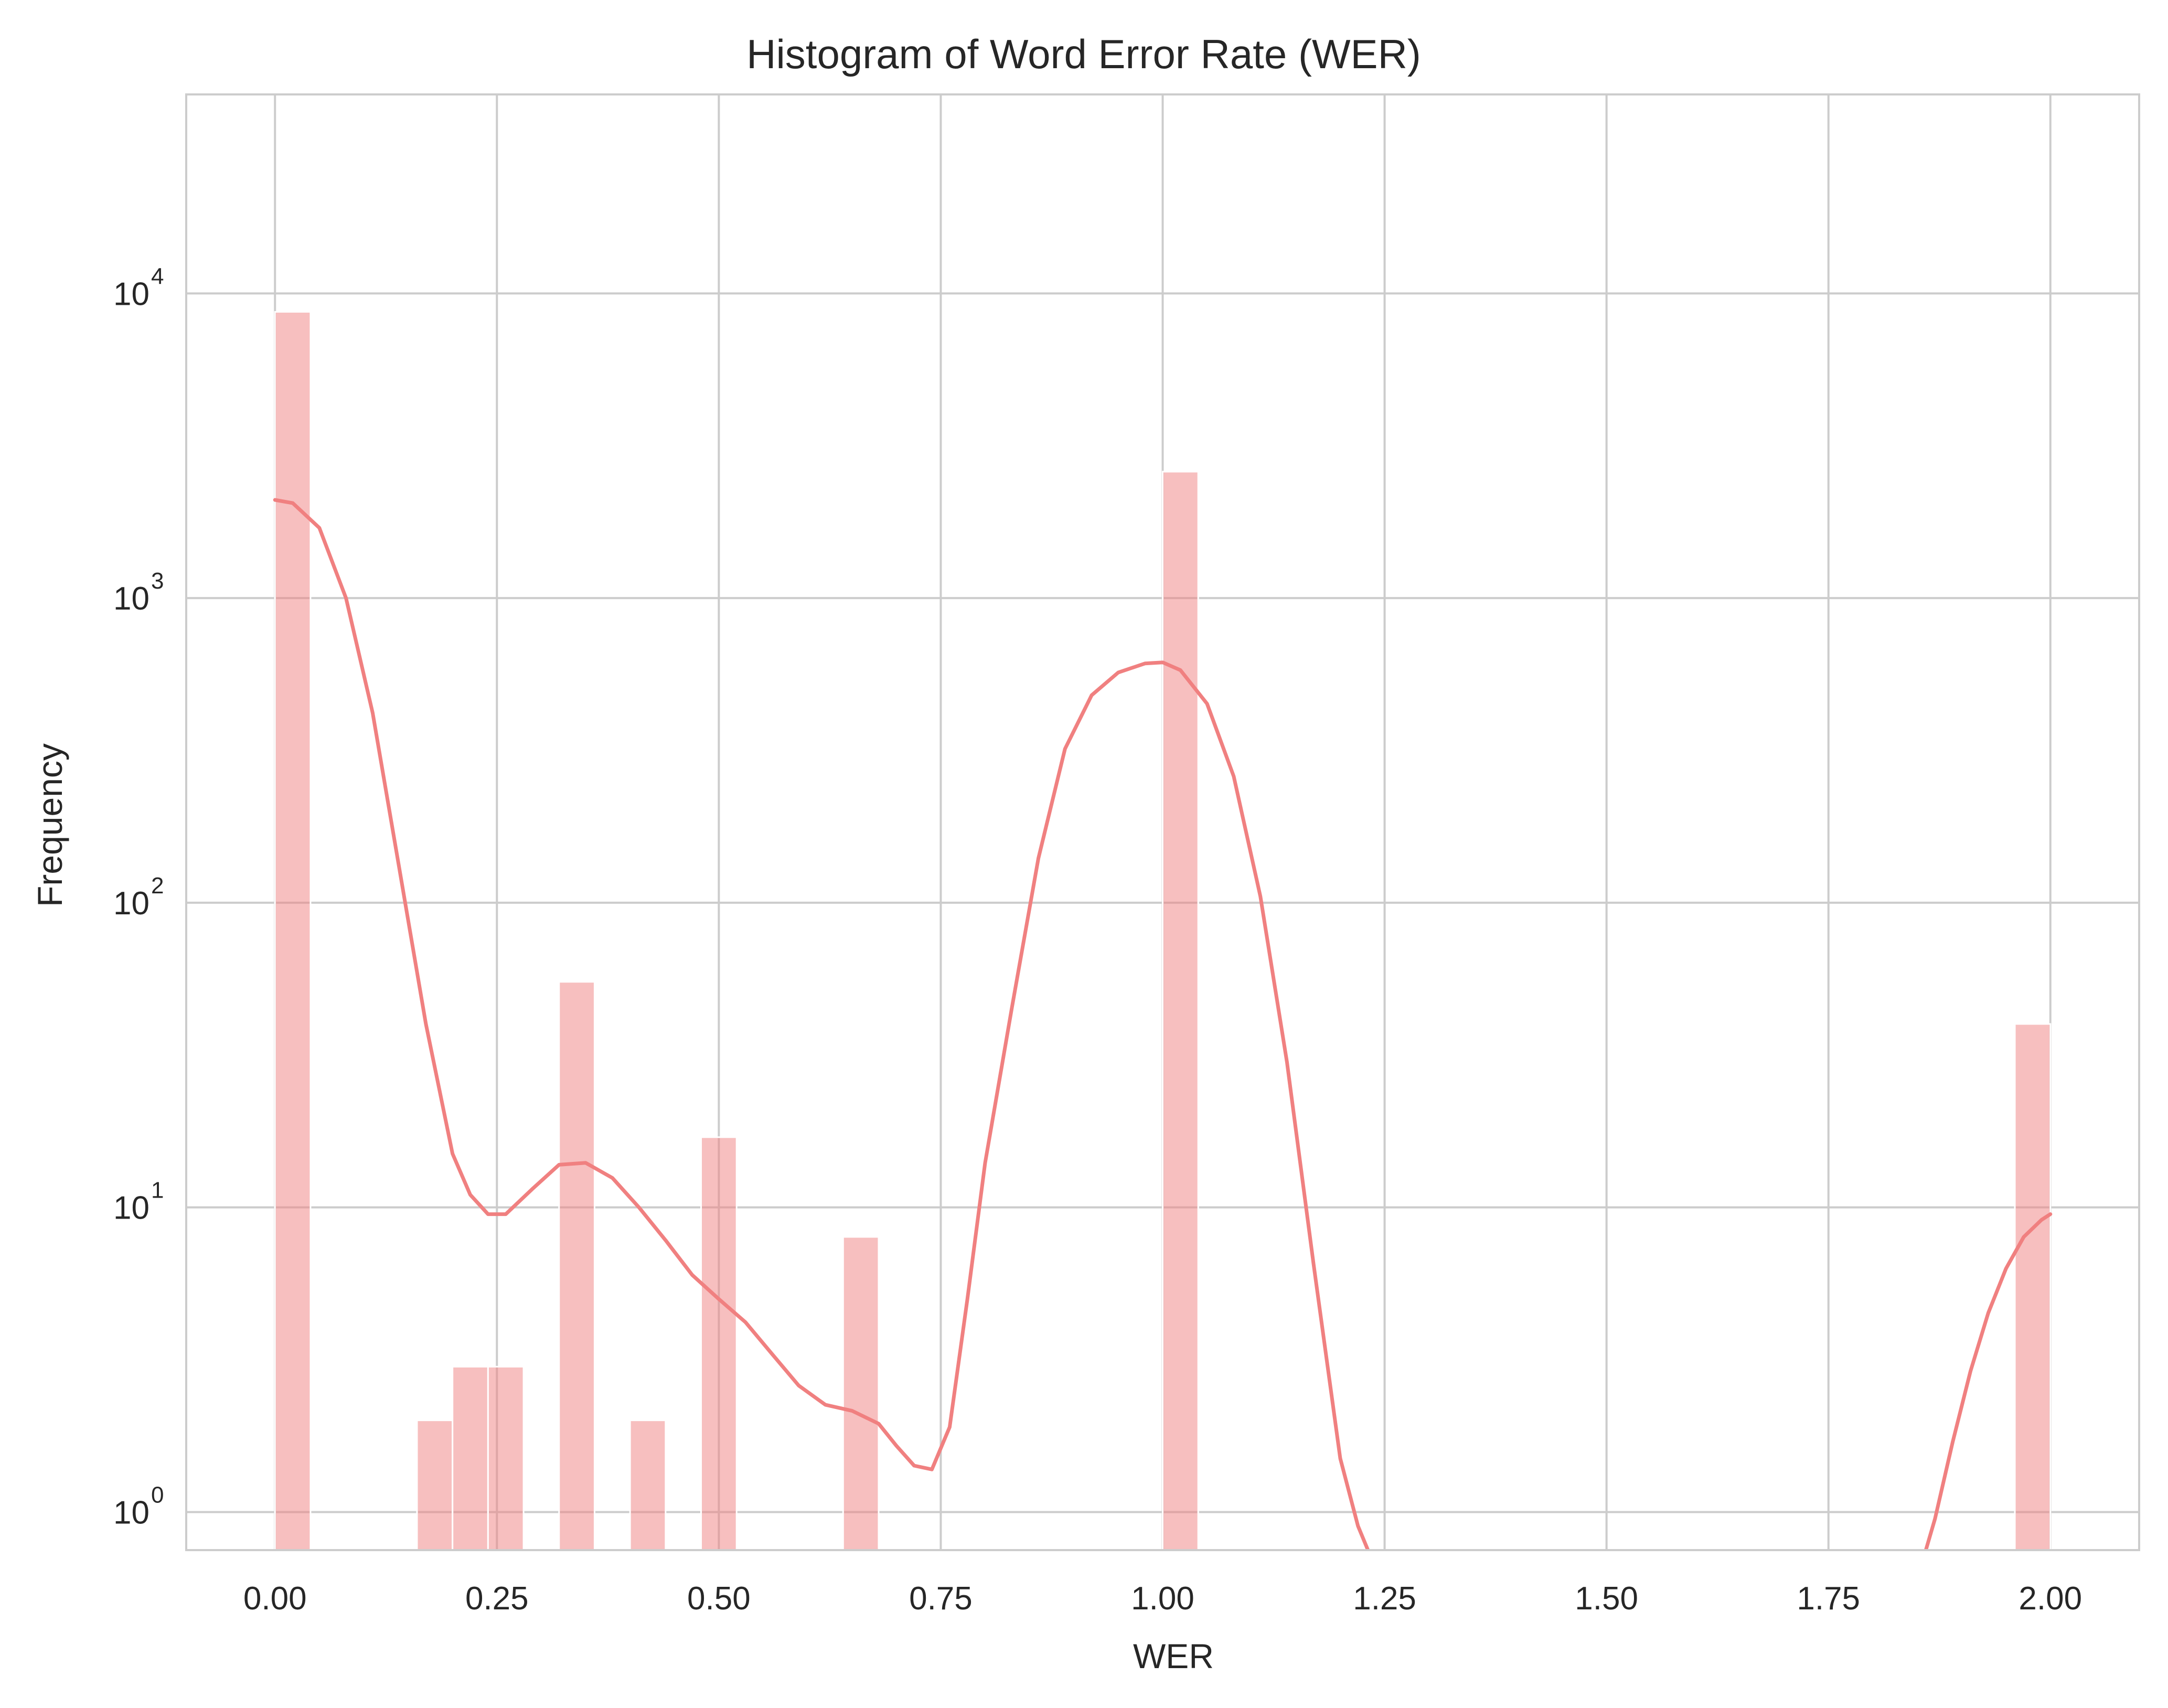 The height and width of the screenshot is (1708, 2168). Describe the element at coordinates (719, 1599) in the screenshot. I see `x-tick-label: 0.50` at that location.